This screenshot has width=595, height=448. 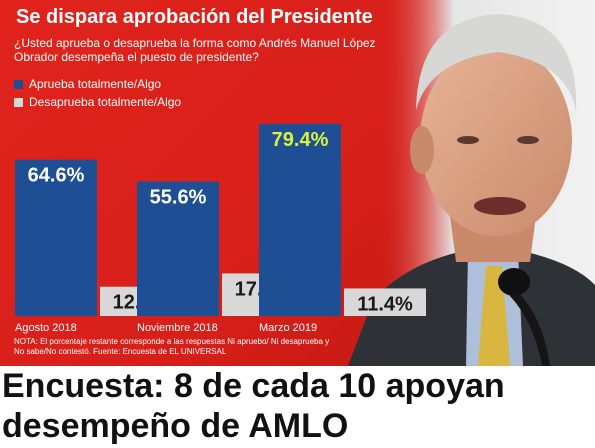 I want to click on chart-title: Se dispara aprobación del Presidente, so click(x=194, y=17).